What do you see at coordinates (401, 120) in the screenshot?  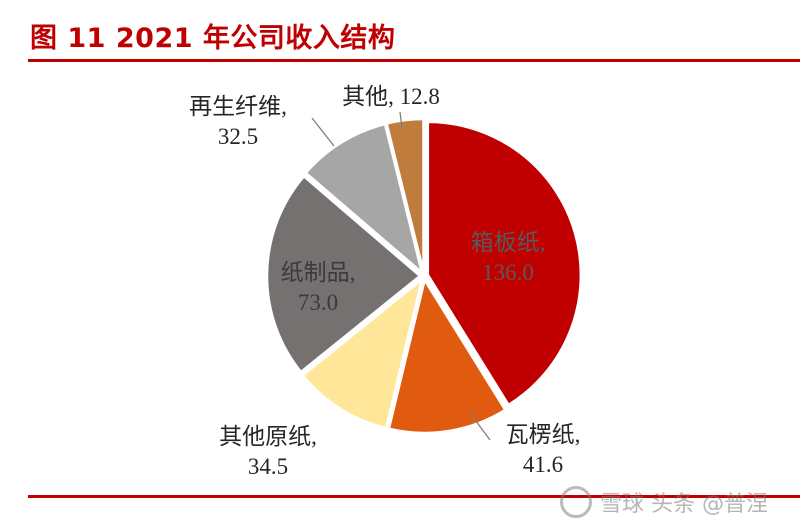 I see `leader-line-other` at bounding box center [401, 120].